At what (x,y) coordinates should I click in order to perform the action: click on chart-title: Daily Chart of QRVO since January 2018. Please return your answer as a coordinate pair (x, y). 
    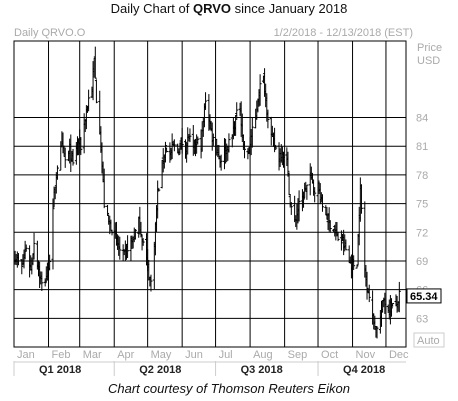
    Looking at the image, I should click on (229, 8).